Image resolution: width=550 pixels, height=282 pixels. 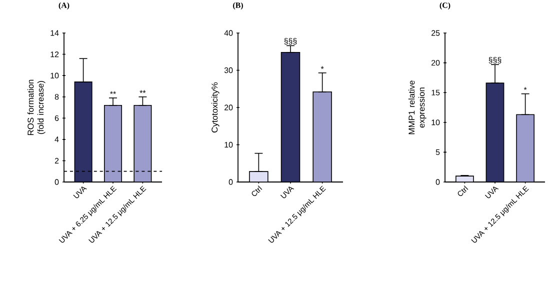 I want to click on y-axis-title: ROS formation (fold increase), so click(x=36, y=108).